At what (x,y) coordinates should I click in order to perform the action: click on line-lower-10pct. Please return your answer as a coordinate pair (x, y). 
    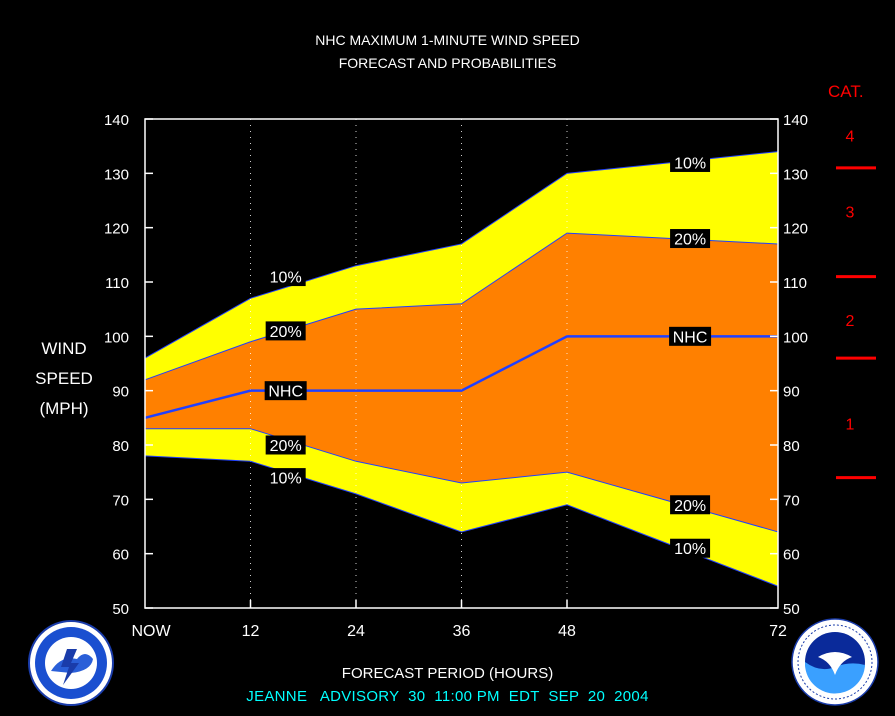
    Looking at the image, I should click on (461, 521).